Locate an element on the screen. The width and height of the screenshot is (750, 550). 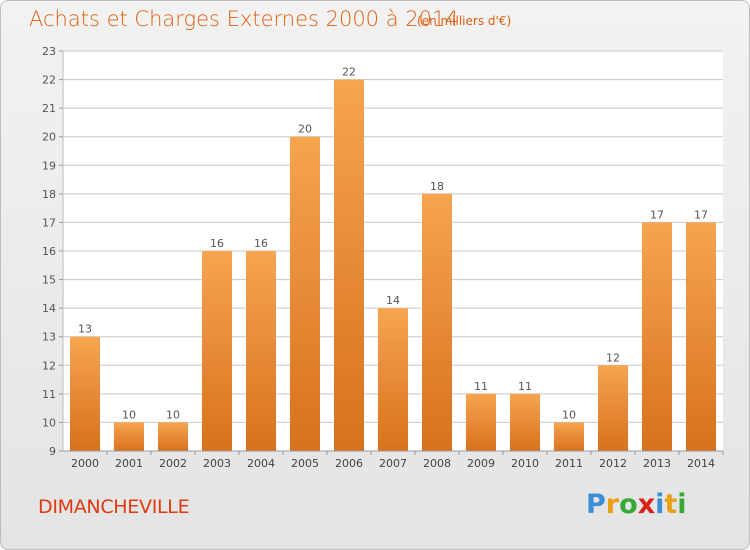
y-tick-label: 9 is located at coordinates (52, 451).